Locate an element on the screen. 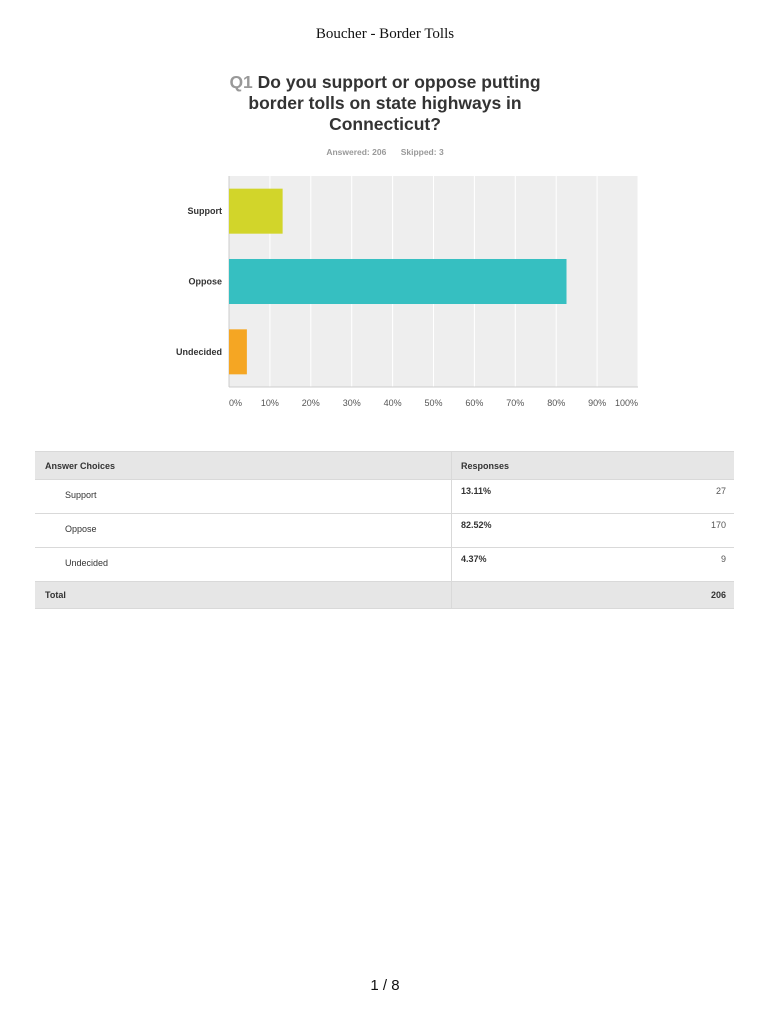  category-label: Support is located at coordinates (205, 211).